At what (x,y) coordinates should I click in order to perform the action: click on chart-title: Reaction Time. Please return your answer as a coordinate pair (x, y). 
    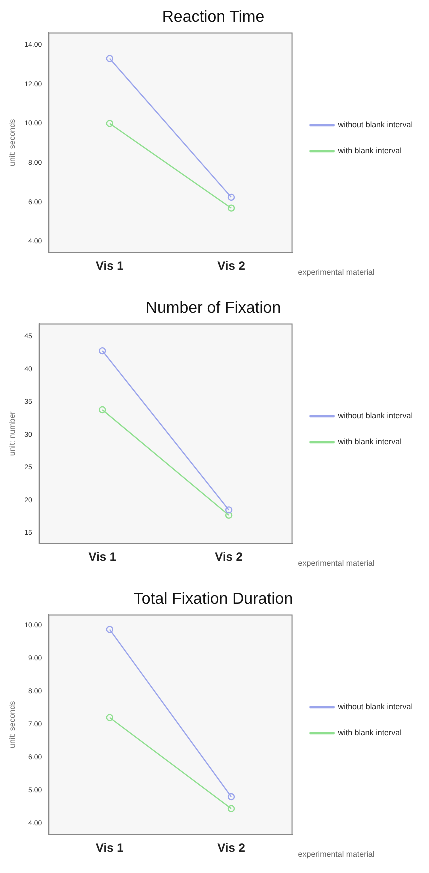
    Looking at the image, I should click on (213, 17).